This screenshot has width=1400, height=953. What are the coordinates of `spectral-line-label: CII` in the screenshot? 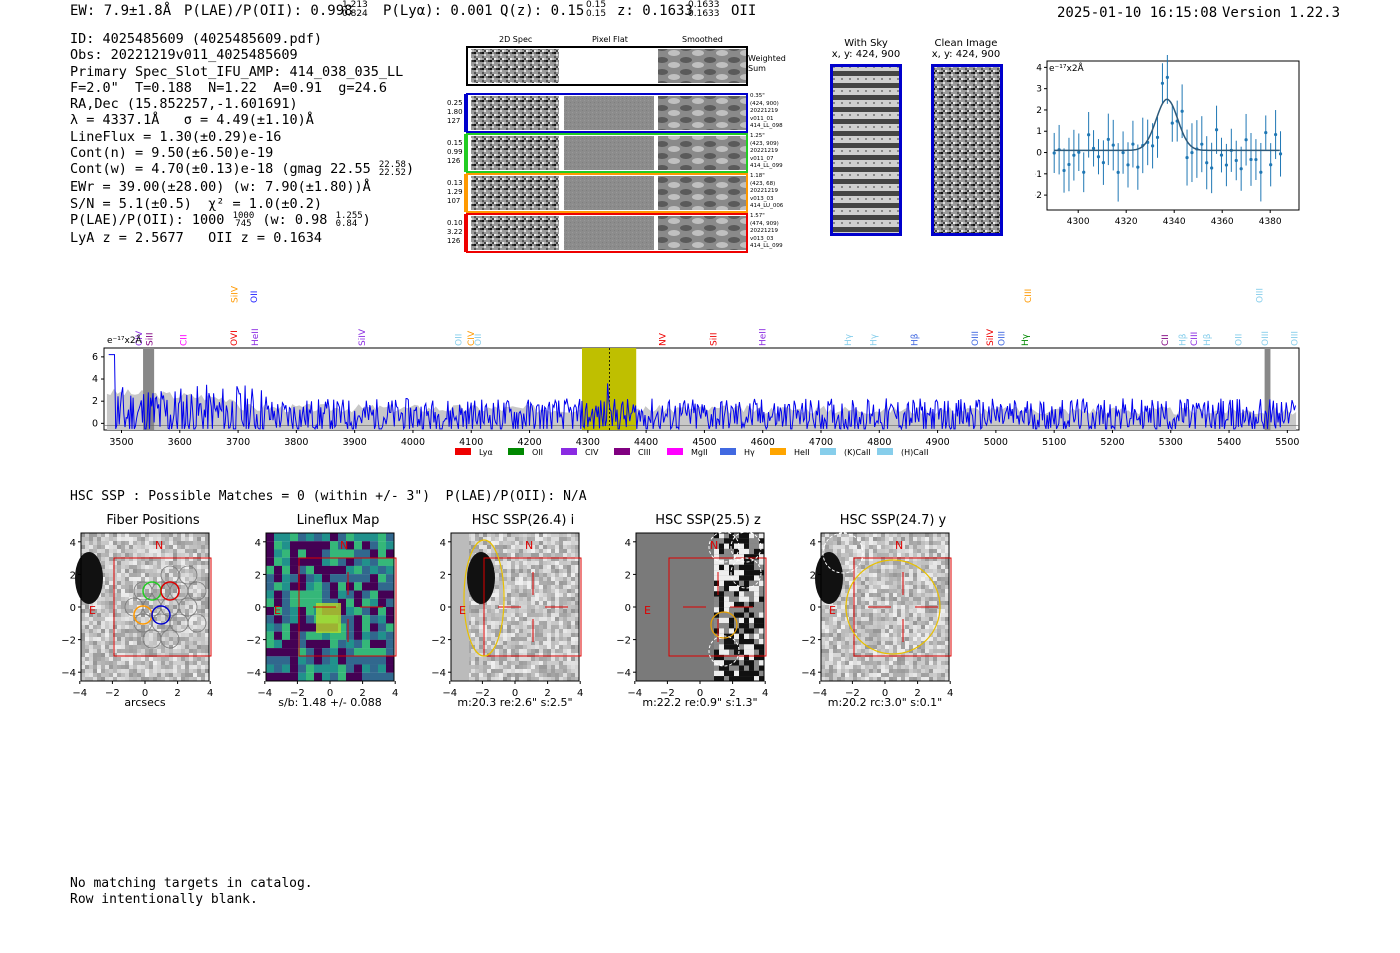 It's located at (1166, 340).